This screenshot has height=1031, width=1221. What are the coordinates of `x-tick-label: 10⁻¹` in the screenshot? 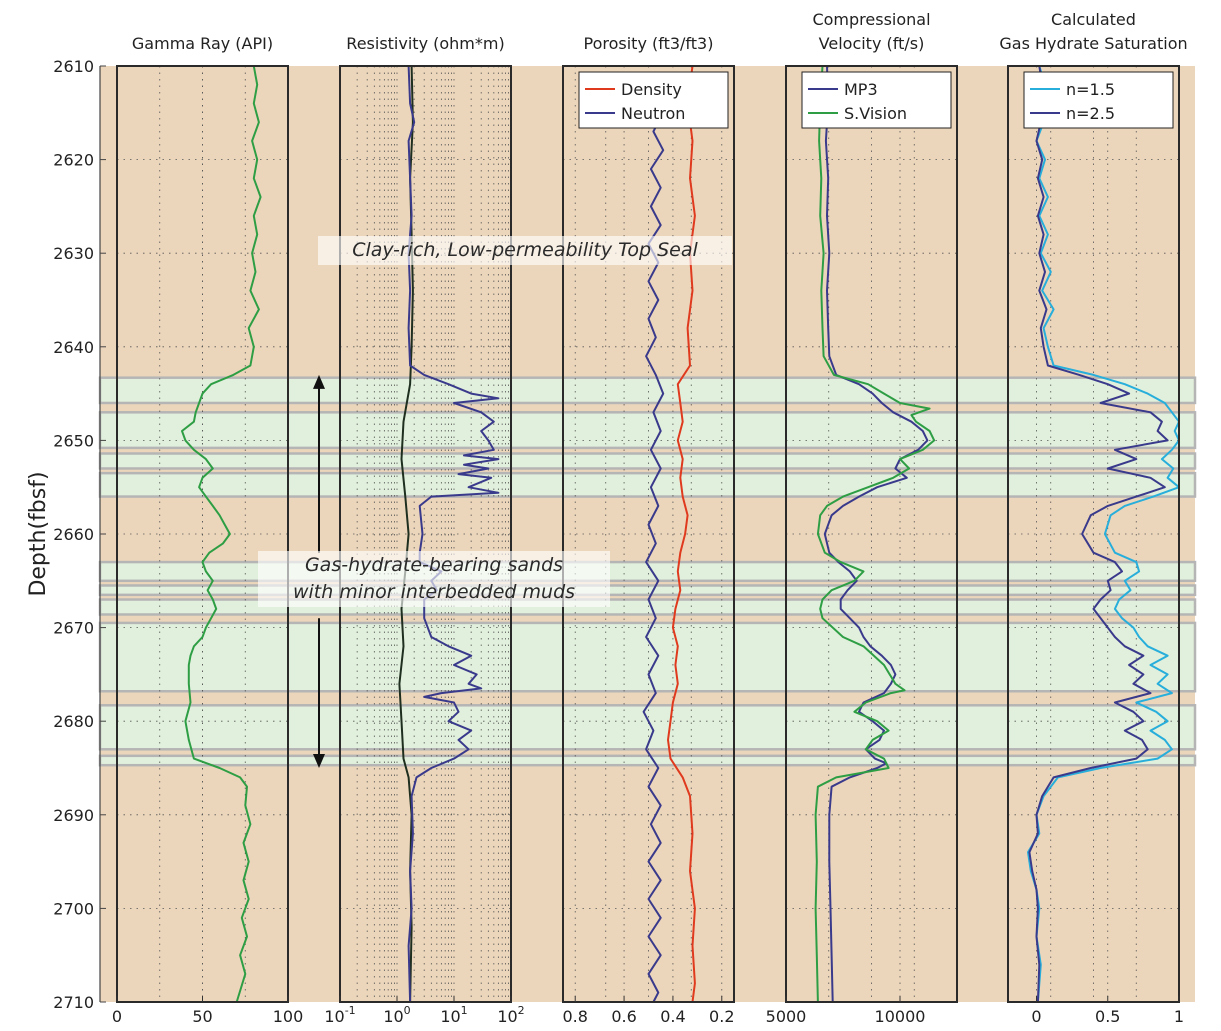 It's located at (339, 1015).